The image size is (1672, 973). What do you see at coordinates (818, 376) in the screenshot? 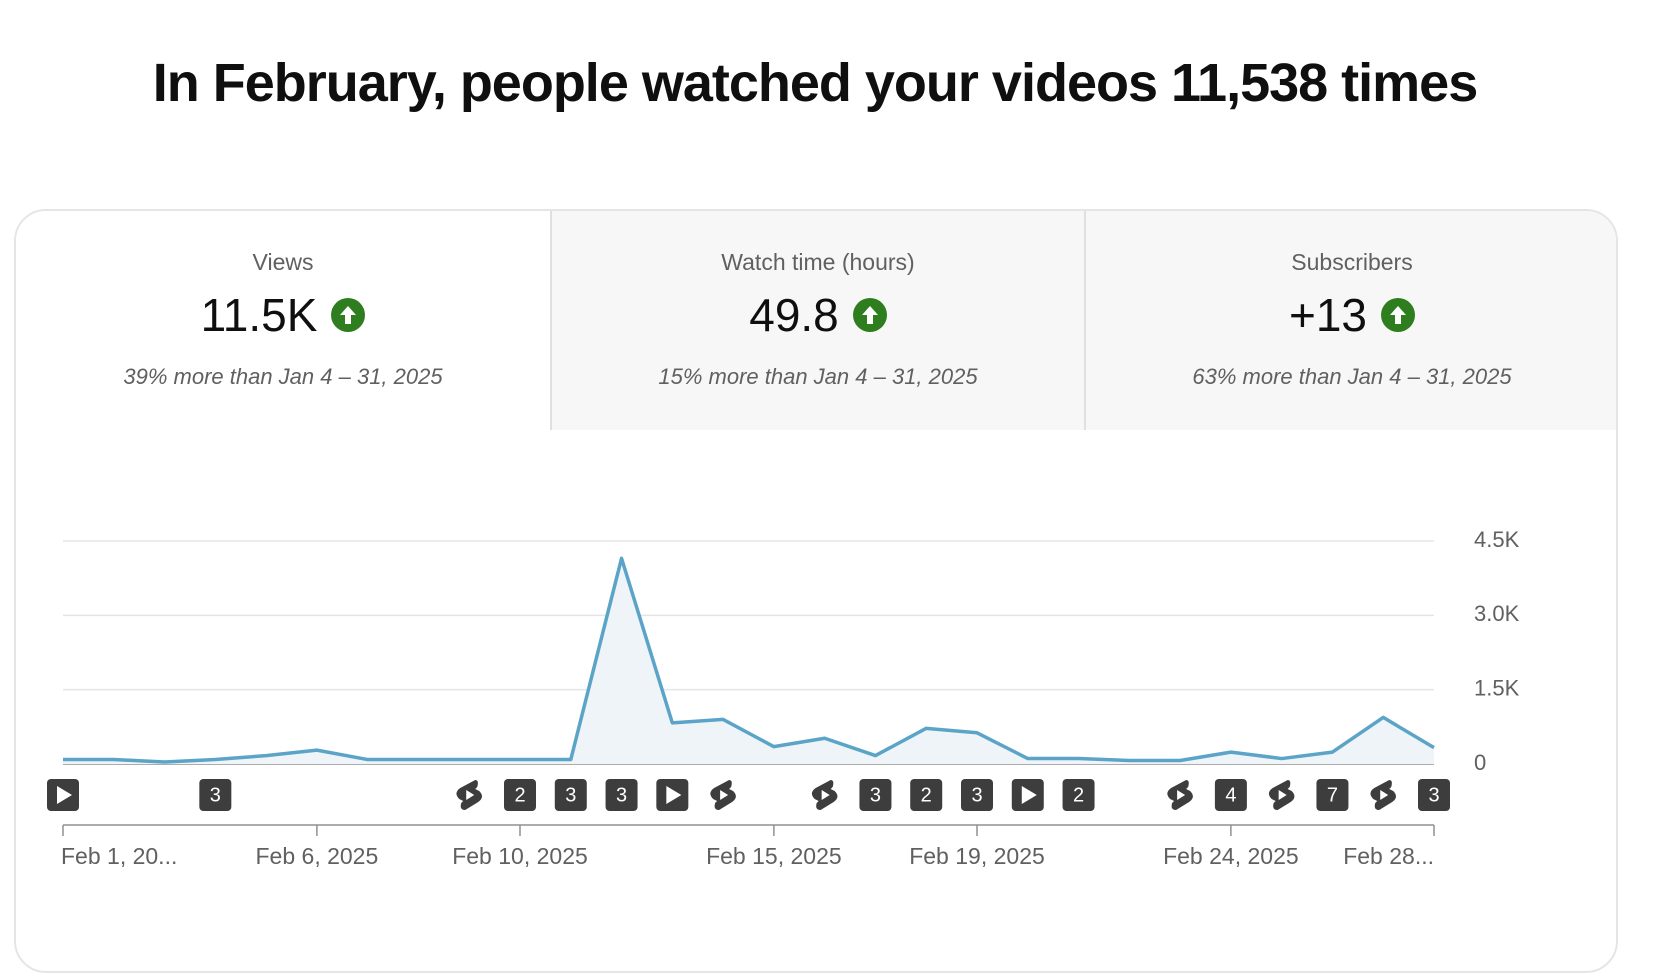
I see `tab-comparison: 15% more than Jan 4 – 31, 2025` at bounding box center [818, 376].